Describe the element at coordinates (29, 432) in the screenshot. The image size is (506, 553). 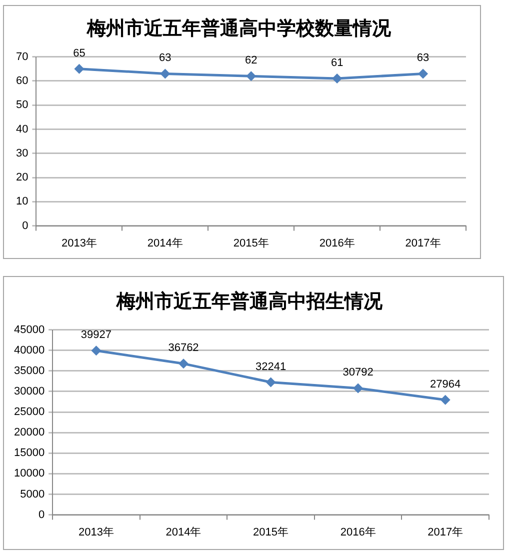
I see `y-tick-label: 20000` at that location.